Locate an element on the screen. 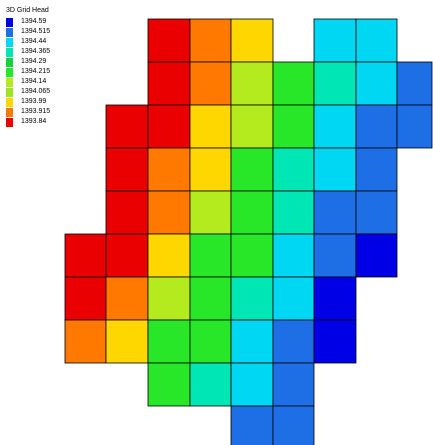 Image resolution: width=433 pixels, height=445 pixels. legend-entry: 1394.365 is located at coordinates (28, 52).